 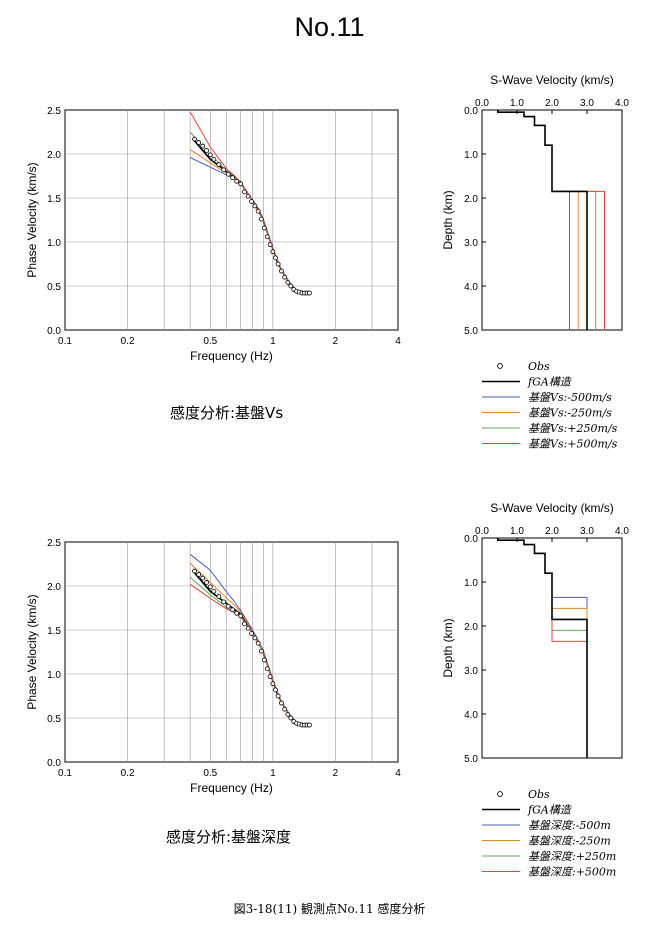 I want to click on plot-frame, so click(x=552, y=648).